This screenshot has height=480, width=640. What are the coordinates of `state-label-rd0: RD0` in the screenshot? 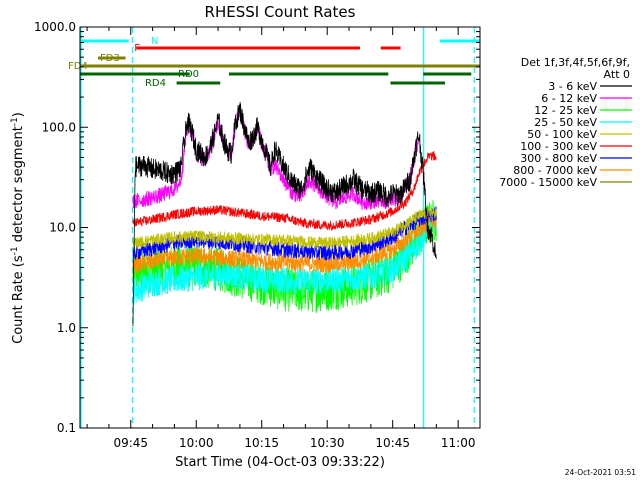 It's located at (188, 74).